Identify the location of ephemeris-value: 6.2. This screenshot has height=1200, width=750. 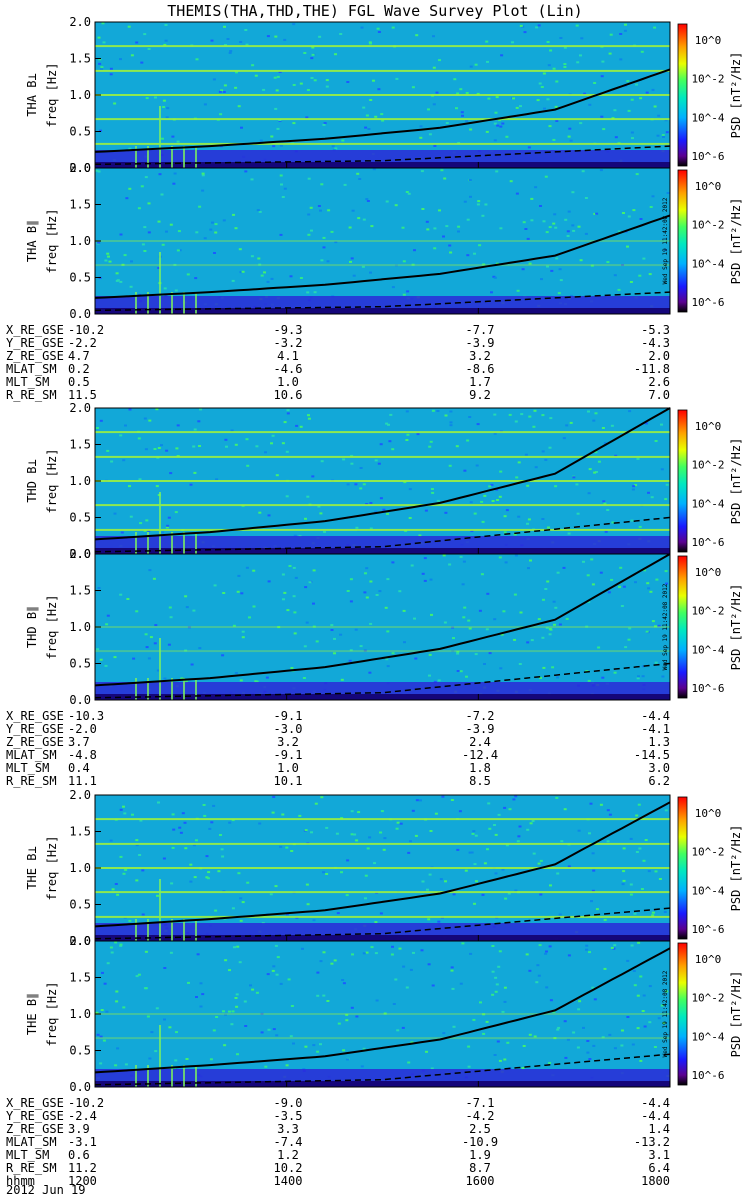
(659, 781).